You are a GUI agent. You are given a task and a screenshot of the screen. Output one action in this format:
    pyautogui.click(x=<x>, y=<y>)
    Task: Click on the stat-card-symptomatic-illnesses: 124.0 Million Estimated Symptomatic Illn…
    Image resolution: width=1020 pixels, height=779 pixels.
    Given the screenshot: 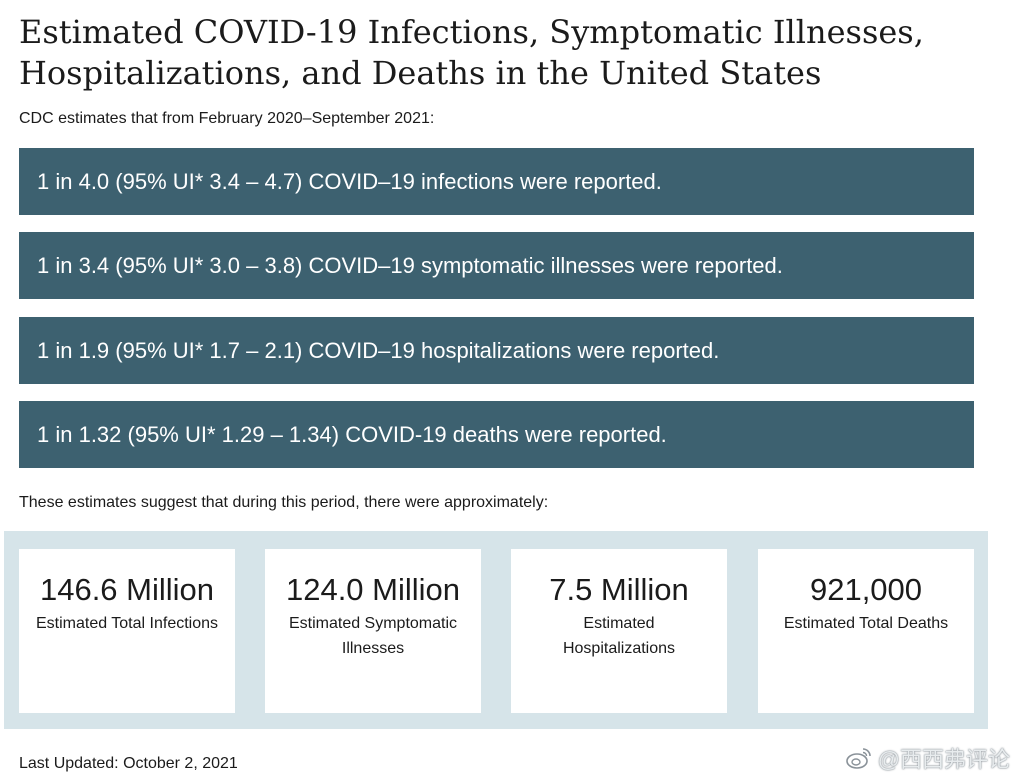 What is the action you would take?
    pyautogui.click(x=373, y=631)
    